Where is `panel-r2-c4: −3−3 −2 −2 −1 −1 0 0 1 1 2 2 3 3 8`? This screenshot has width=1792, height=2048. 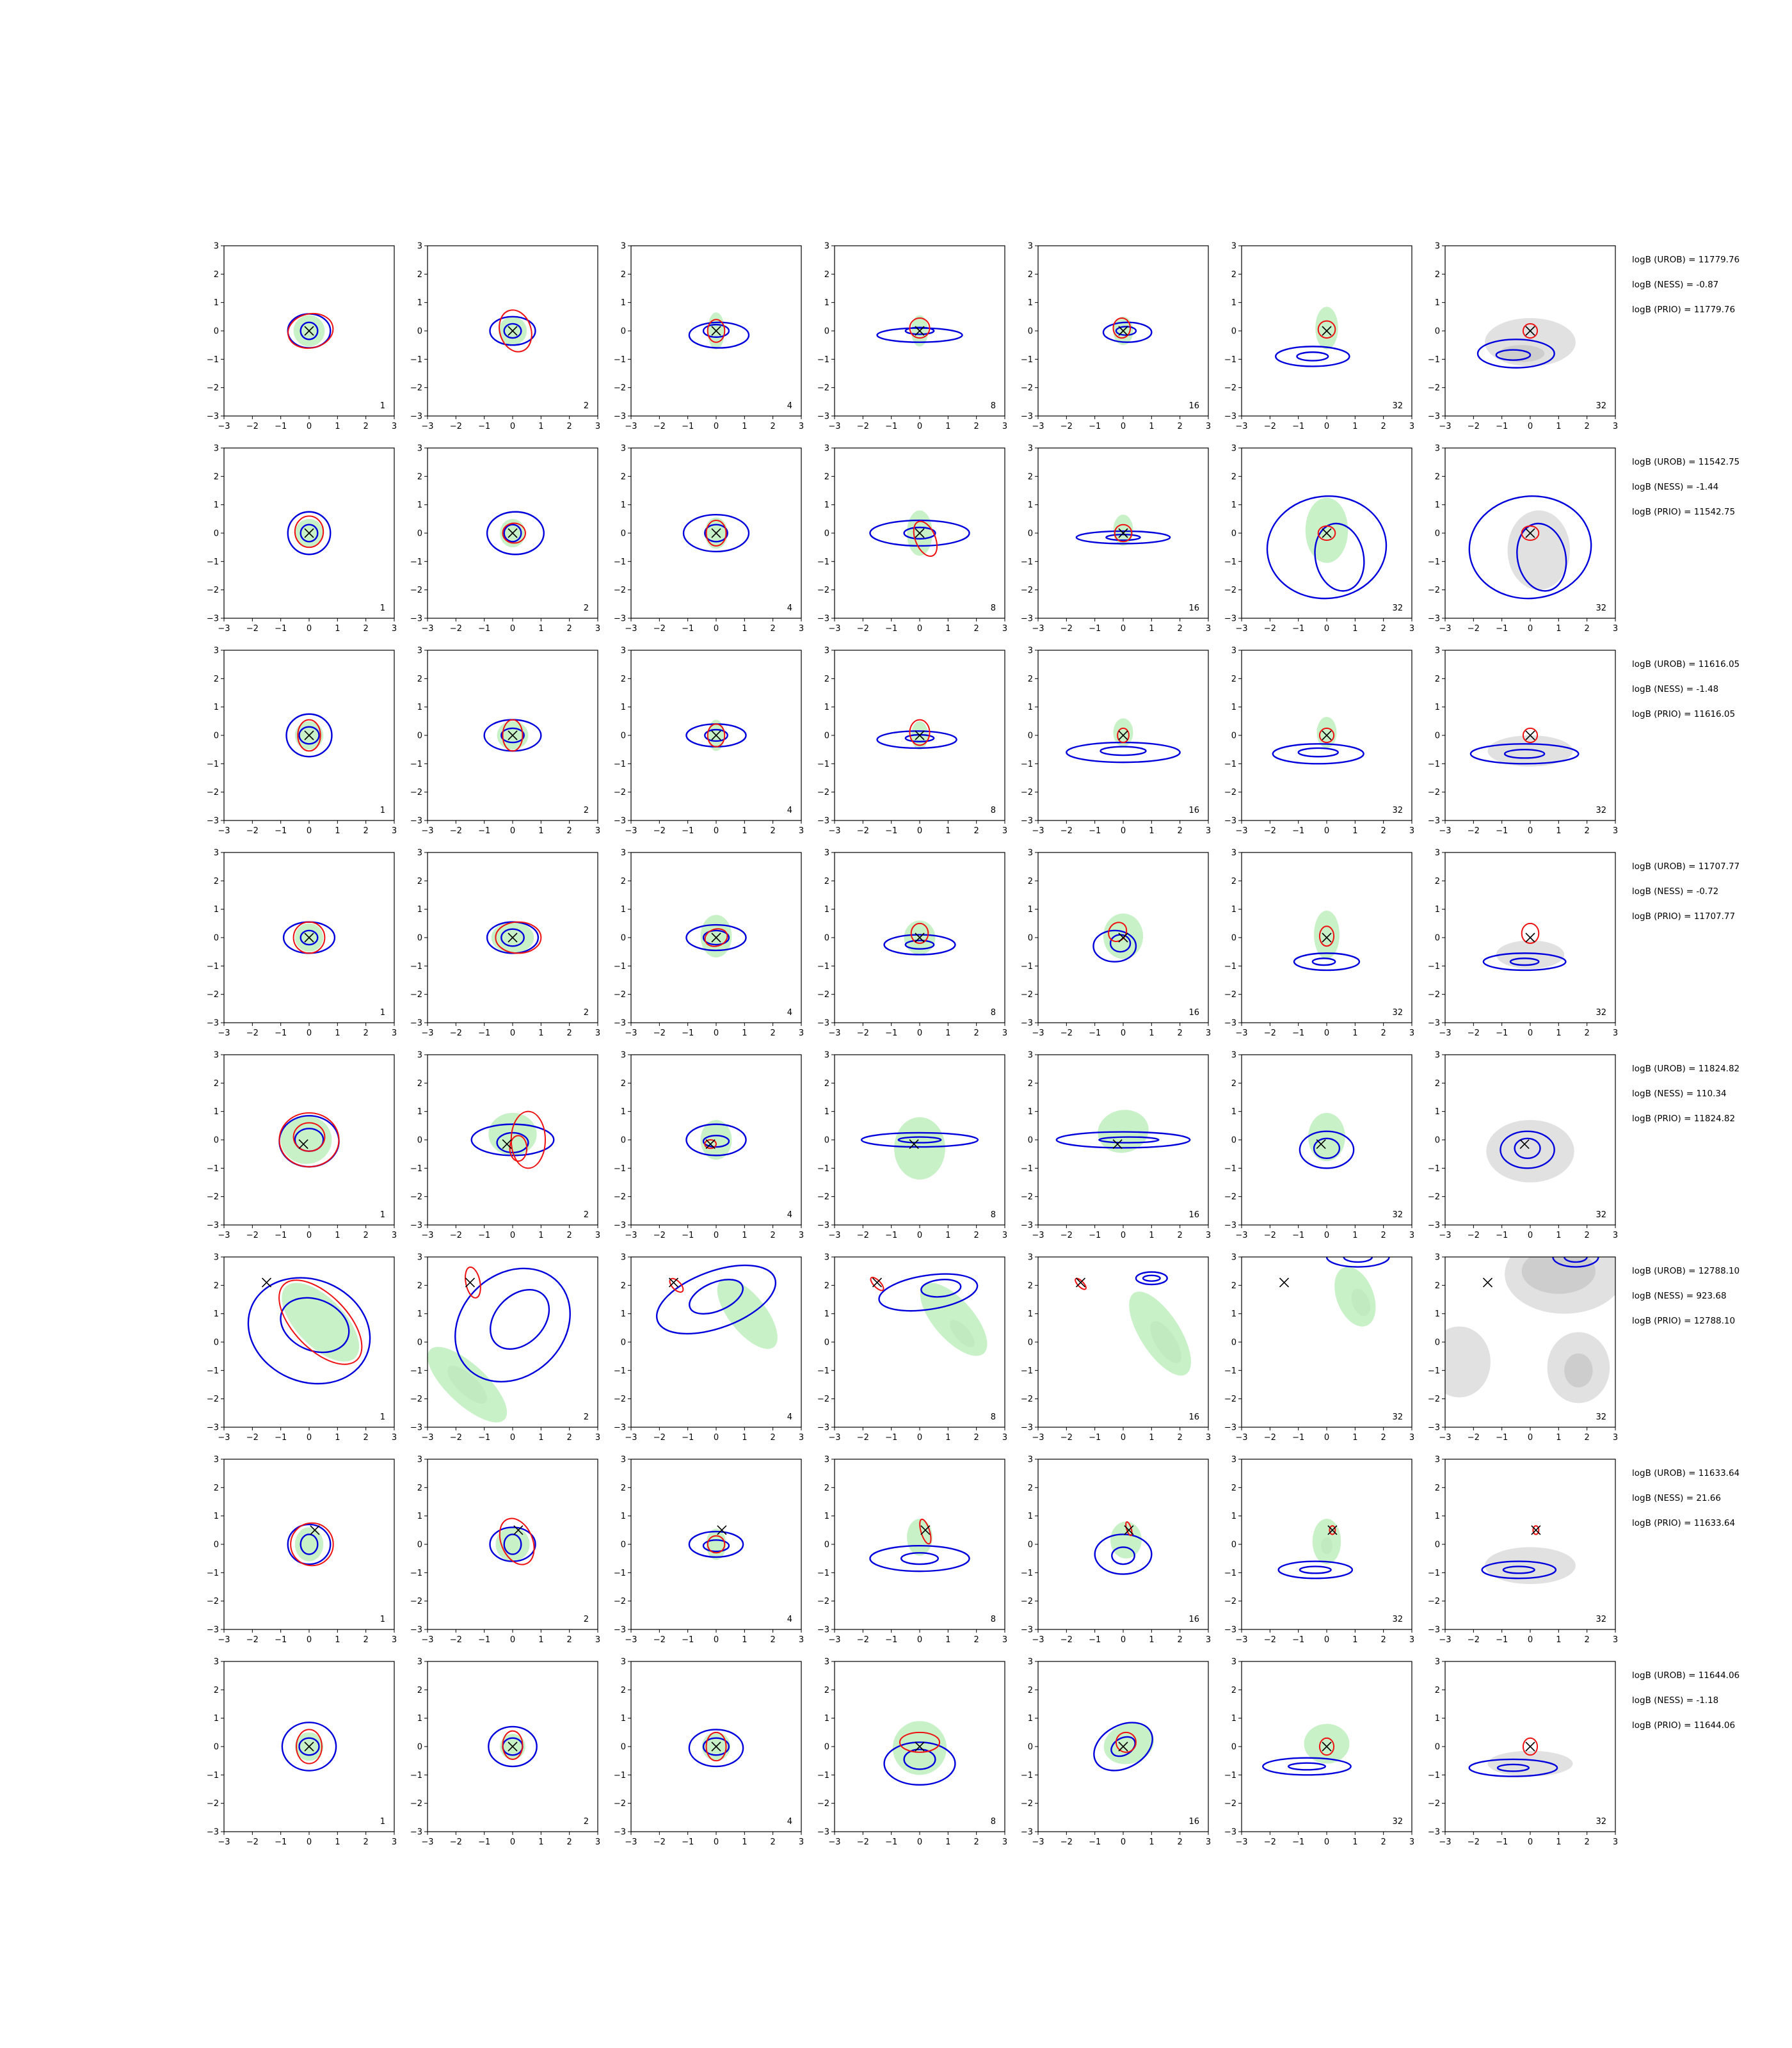
panel-r2-c4: −3−3 −2 −2 −1 −1 0 0 1 1 2 2 3 3 8 is located at coordinates (912, 539).